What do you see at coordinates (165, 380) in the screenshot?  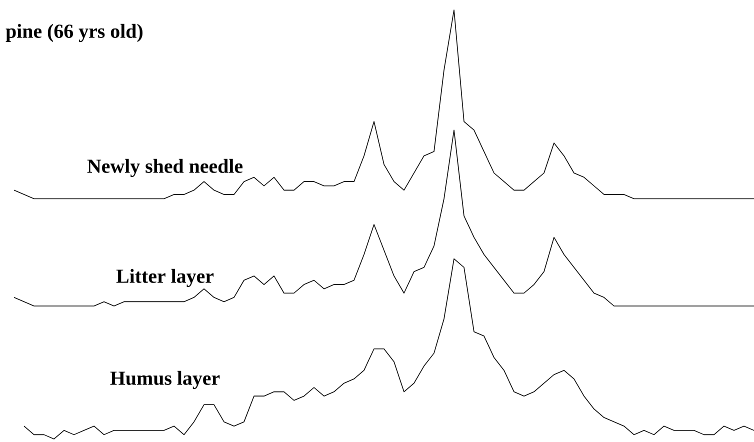 I see `series-label: Humus layer` at bounding box center [165, 380].